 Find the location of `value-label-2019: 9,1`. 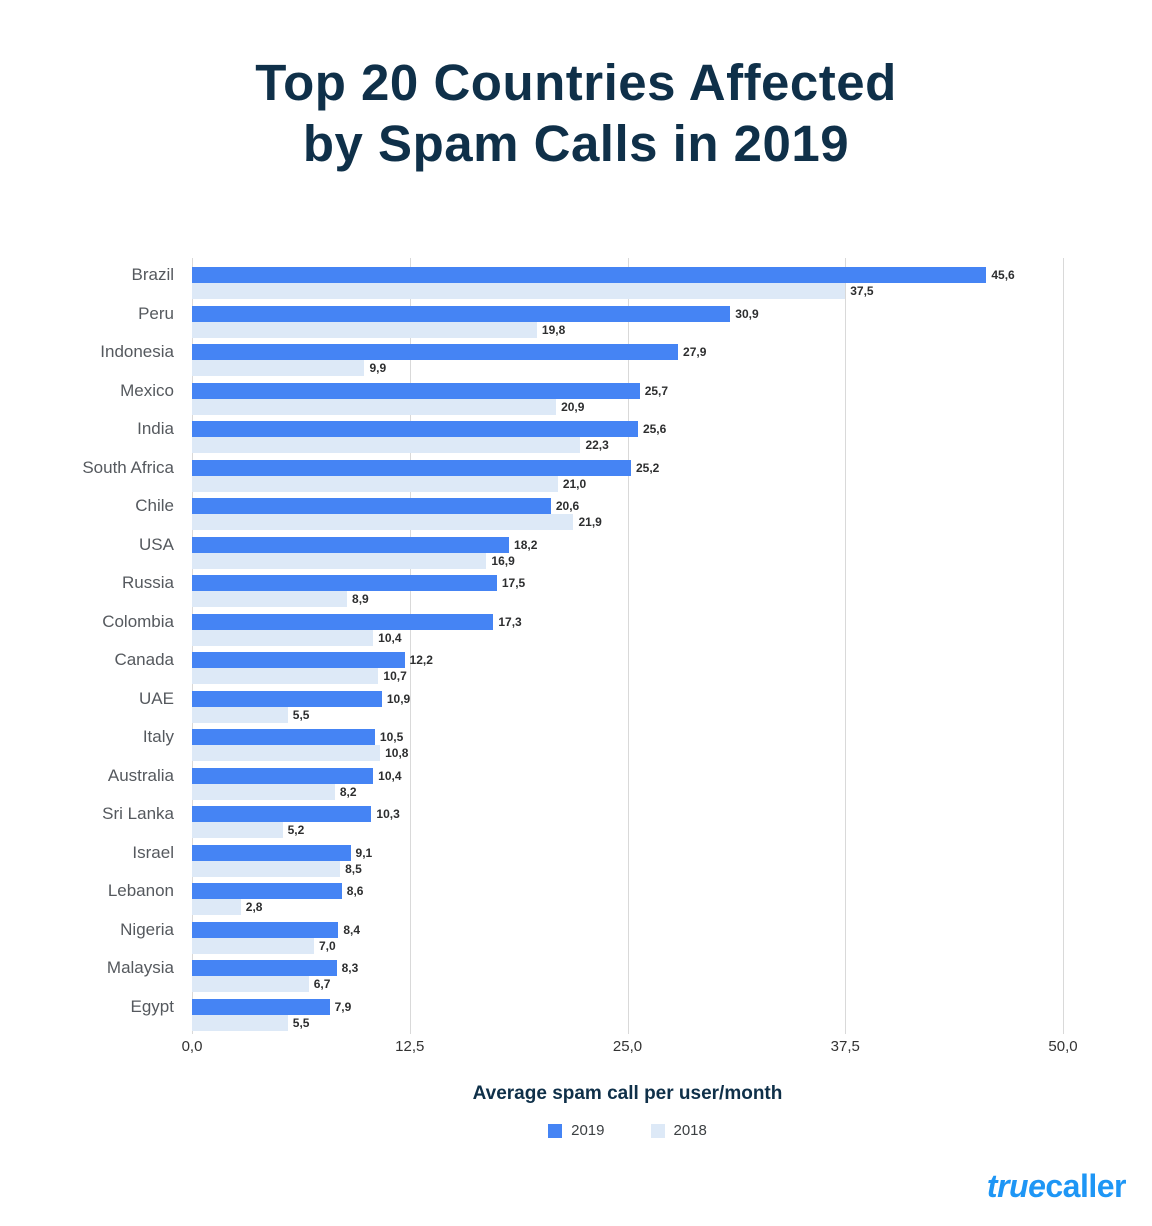

value-label-2019: 9,1 is located at coordinates (364, 852).